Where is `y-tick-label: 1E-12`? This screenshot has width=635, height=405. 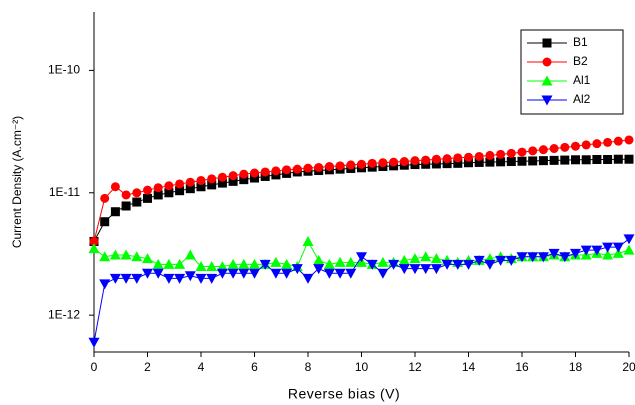
y-tick-label: 1E-12 is located at coordinates (64, 314).